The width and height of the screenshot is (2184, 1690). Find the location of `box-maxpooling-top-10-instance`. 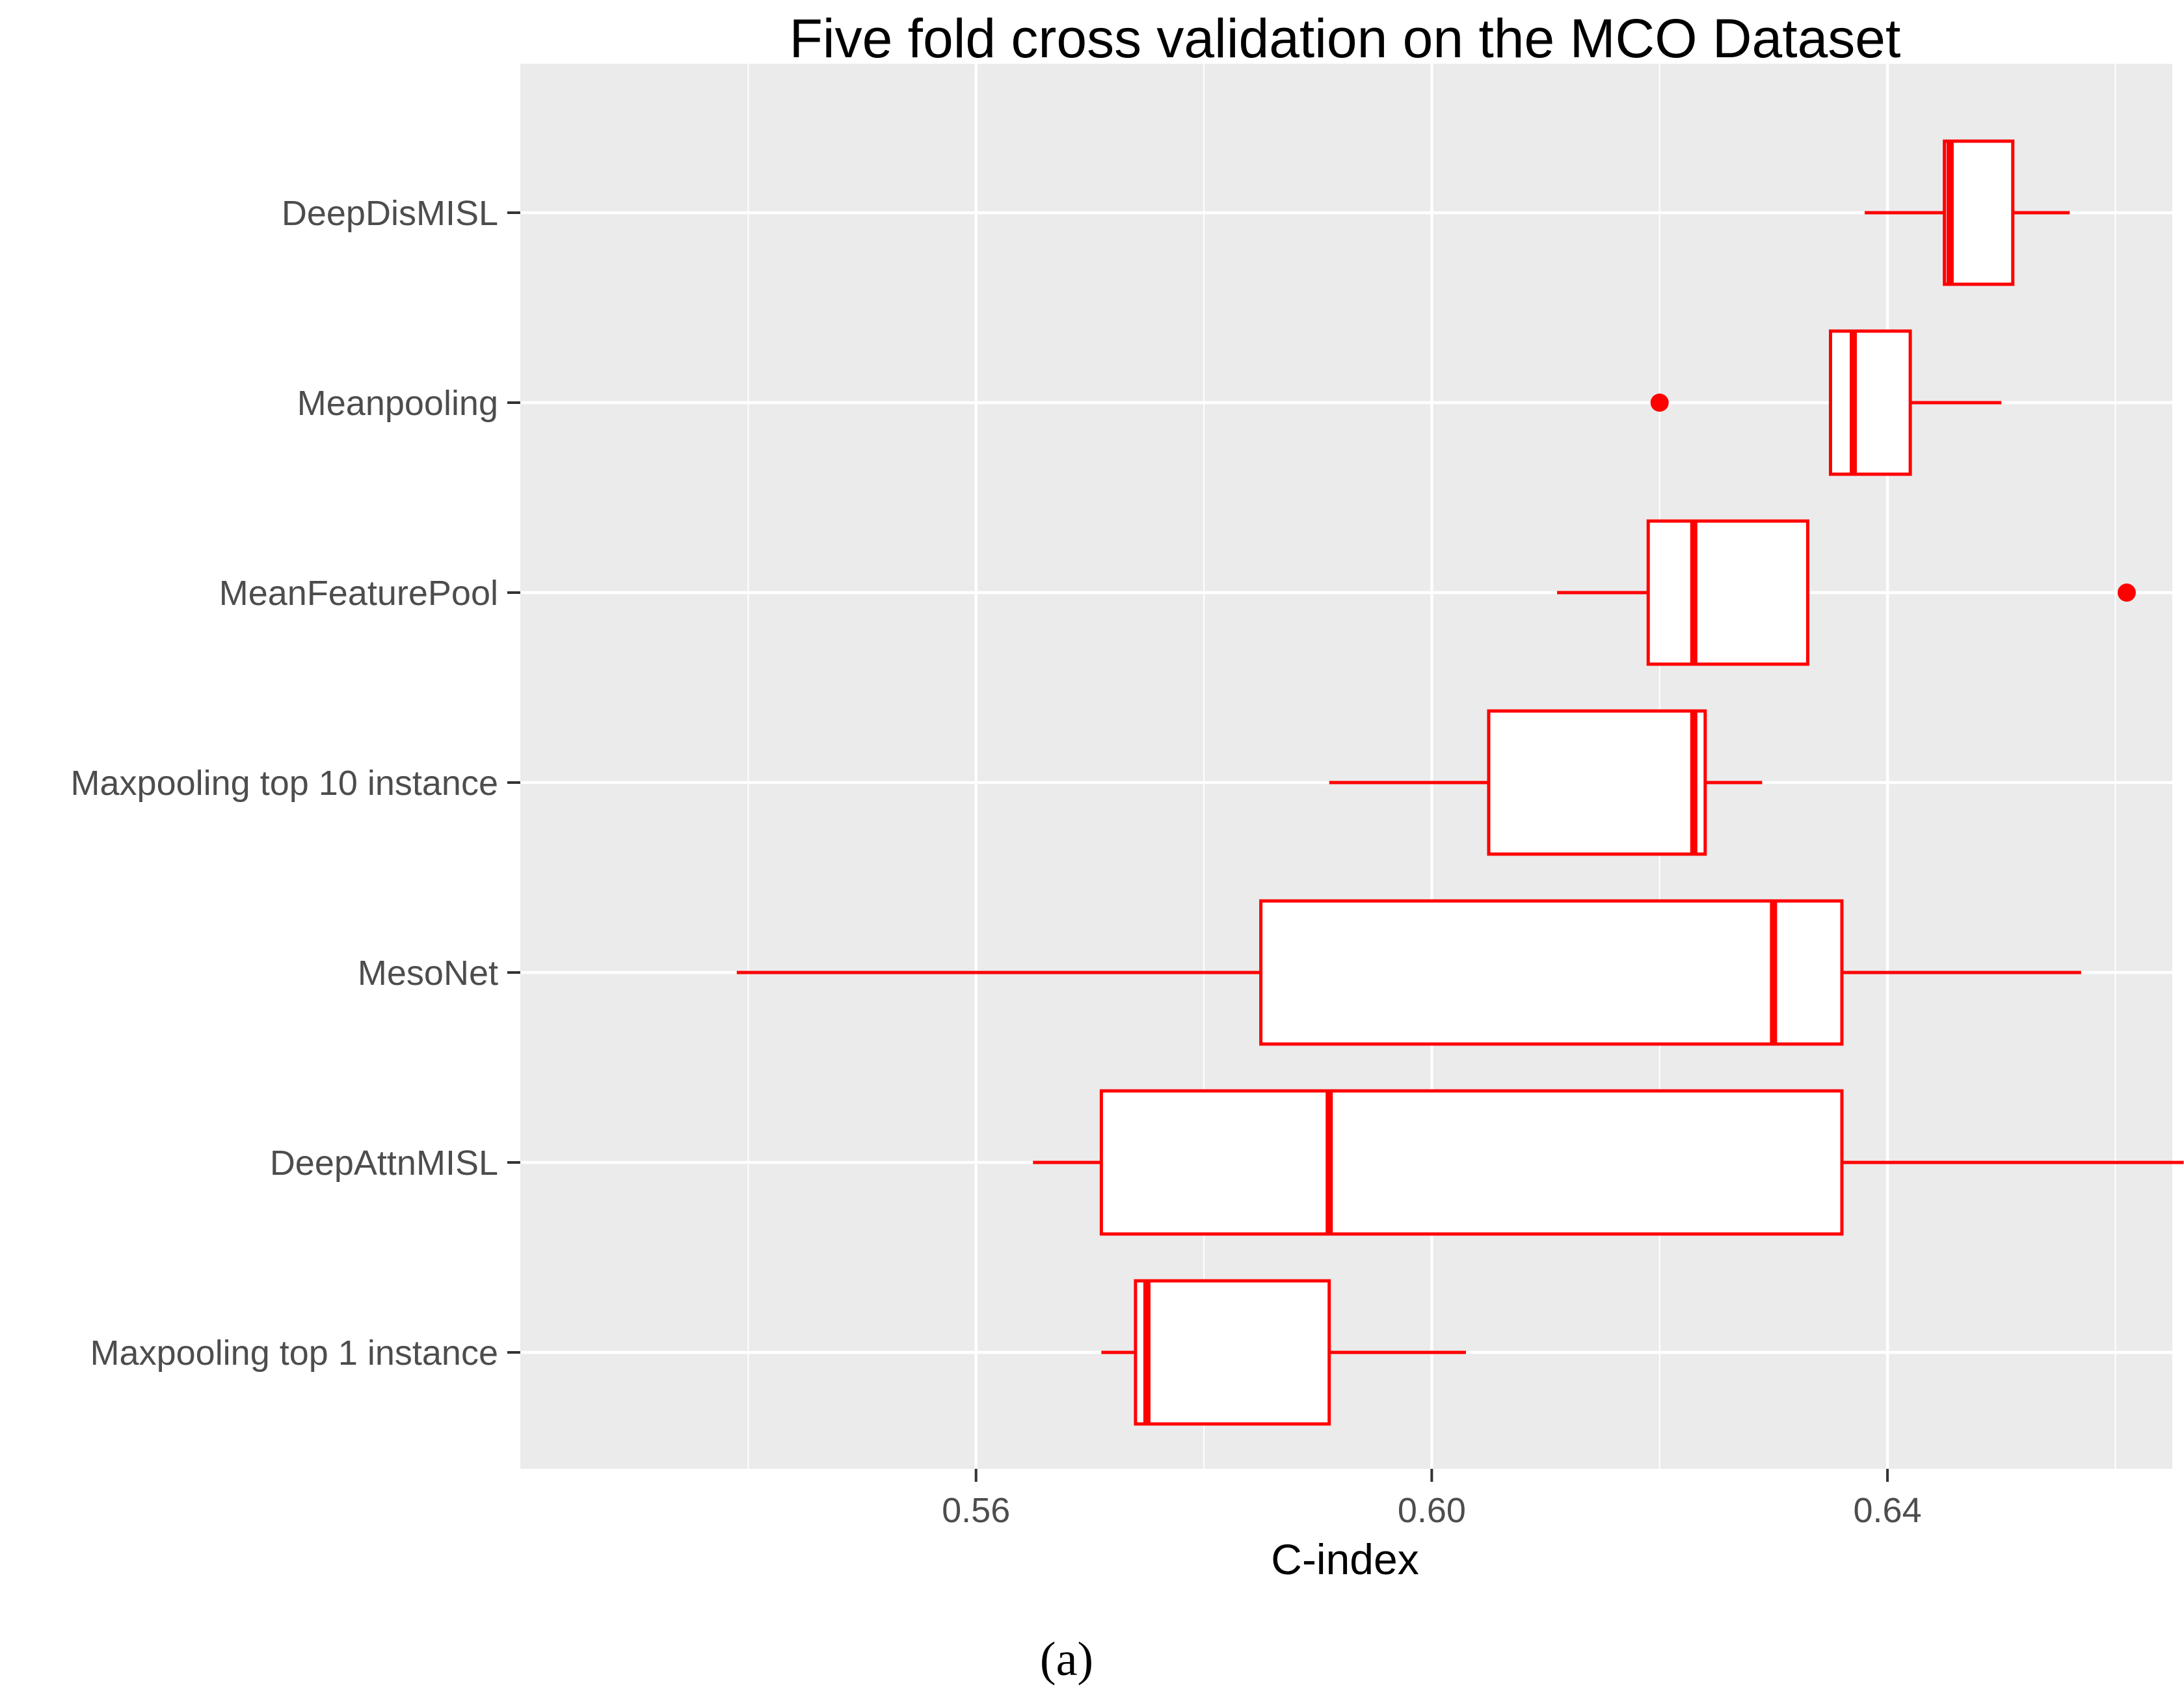

box-maxpooling-top-10-instance is located at coordinates (1546, 782).